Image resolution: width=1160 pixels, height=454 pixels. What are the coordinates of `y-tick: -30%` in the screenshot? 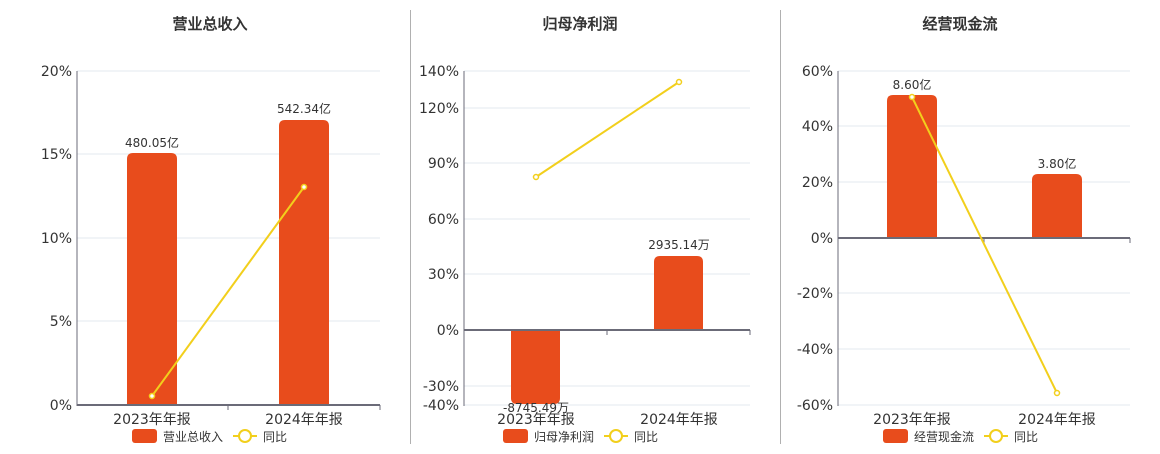 It's located at (441, 387).